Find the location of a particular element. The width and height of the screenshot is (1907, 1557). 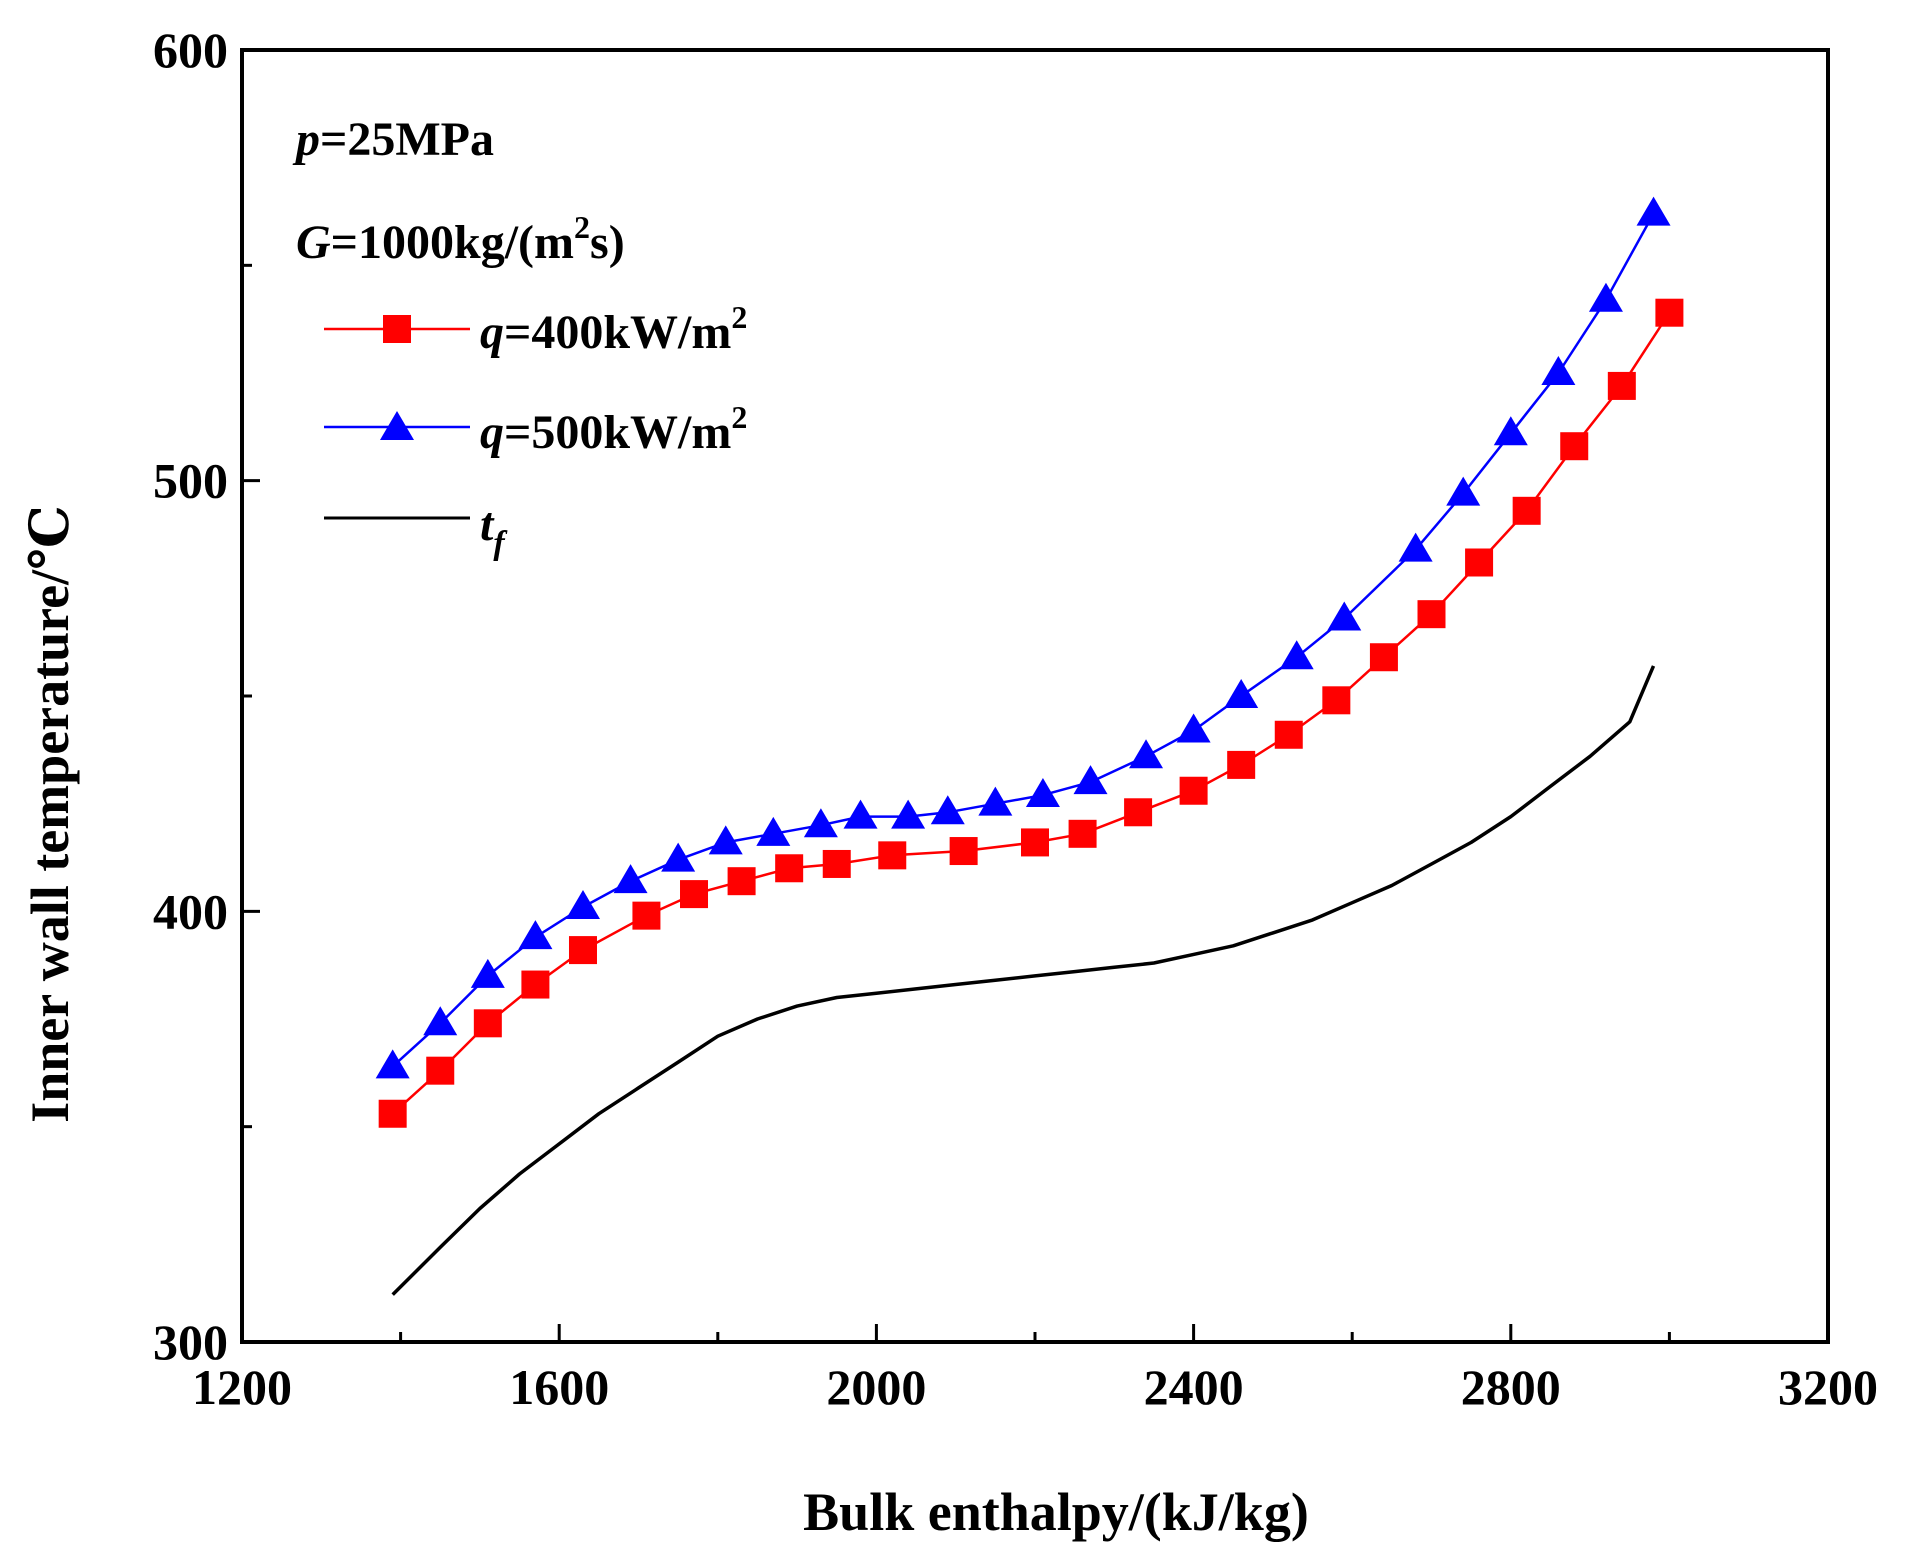

y-axis-title: Inner wall temperature/℃ is located at coordinates (50, 814).